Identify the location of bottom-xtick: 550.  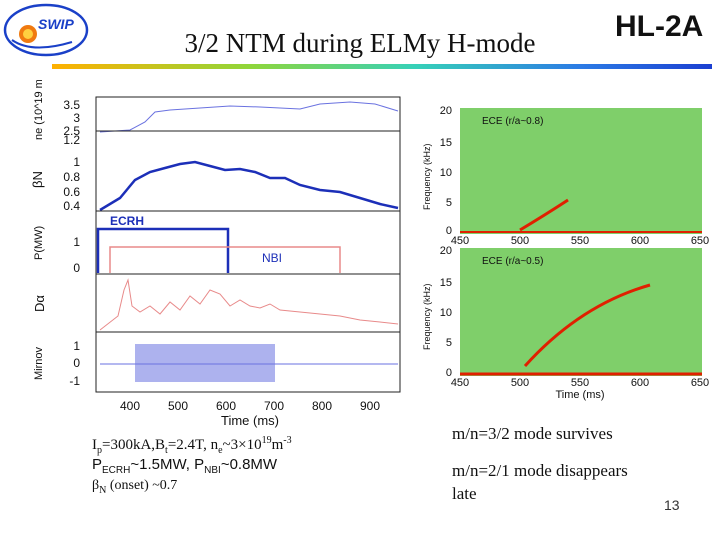
(580, 383).